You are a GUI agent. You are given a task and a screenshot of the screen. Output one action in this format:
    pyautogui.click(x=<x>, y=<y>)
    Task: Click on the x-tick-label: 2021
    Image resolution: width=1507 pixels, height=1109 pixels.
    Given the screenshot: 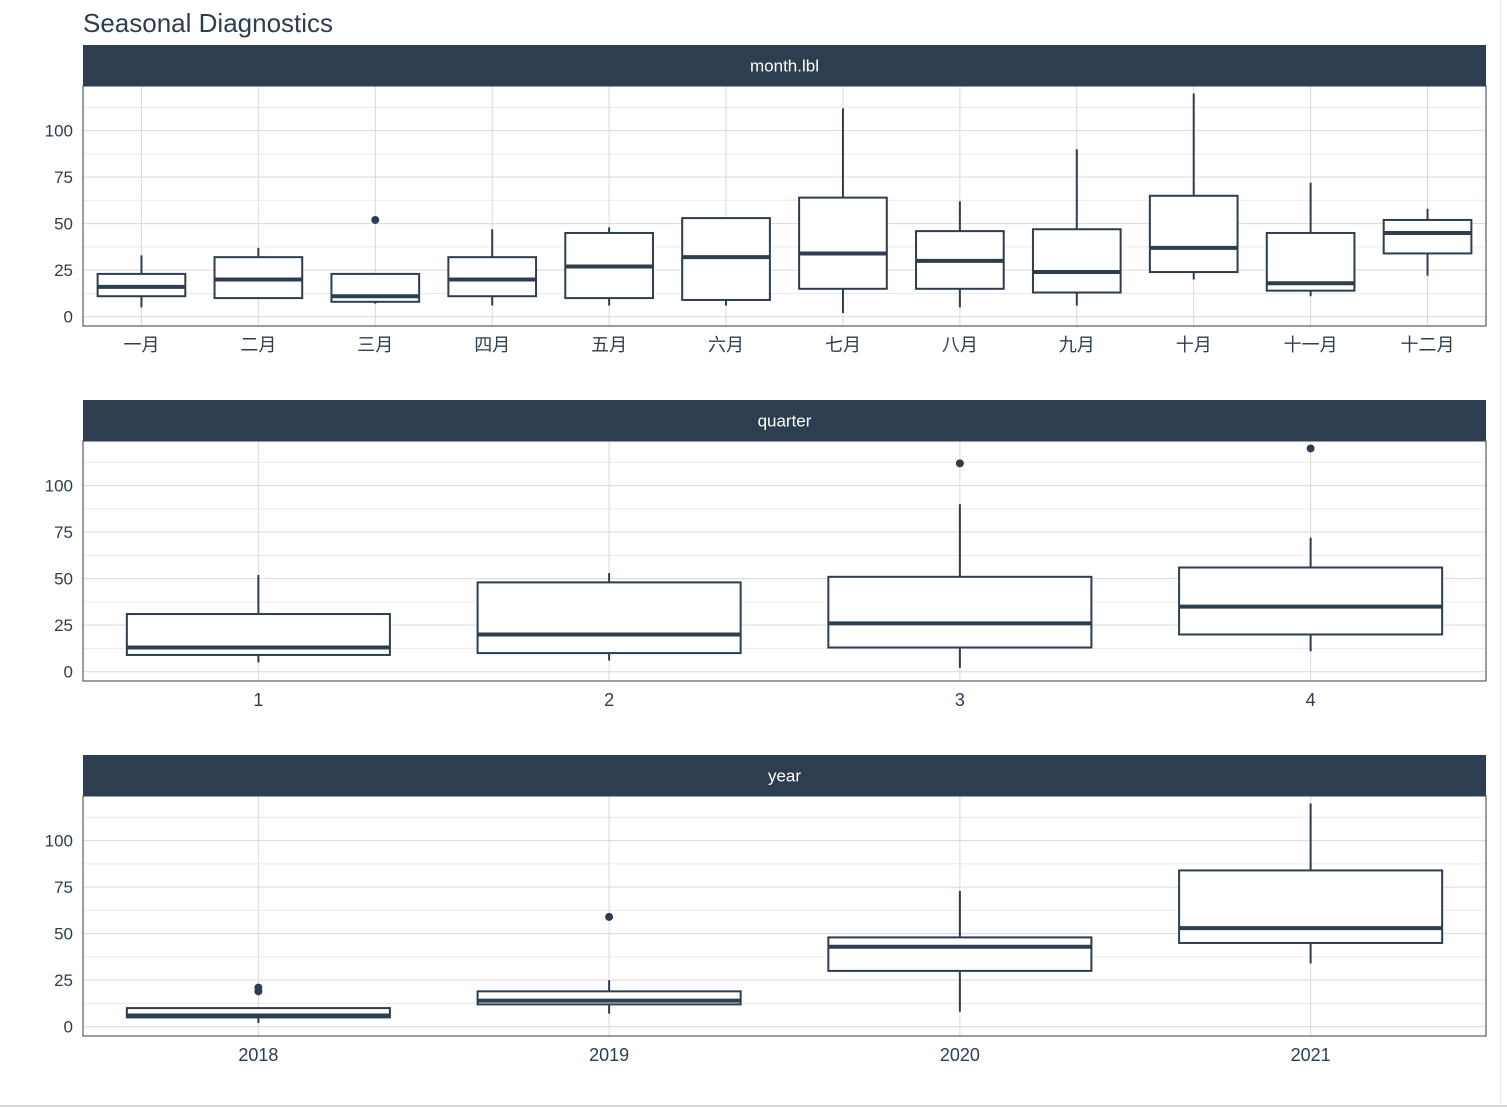 What is the action you would take?
    pyautogui.click(x=1311, y=1055)
    